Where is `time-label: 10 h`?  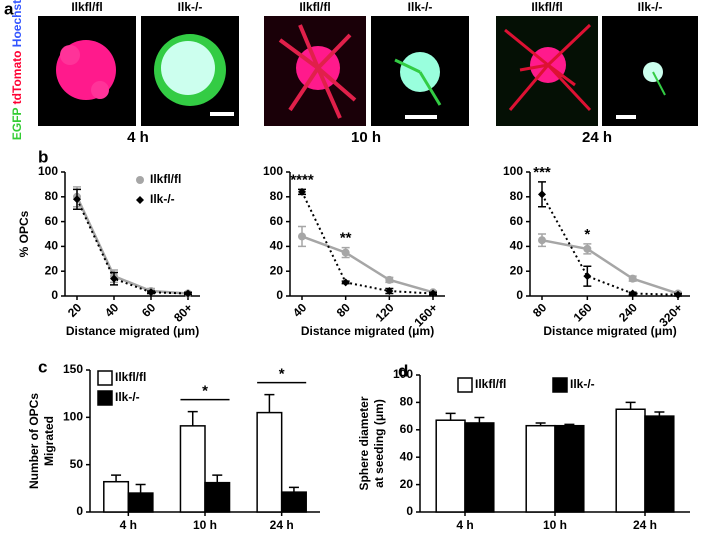
time-label: 10 h is located at coordinates (366, 137).